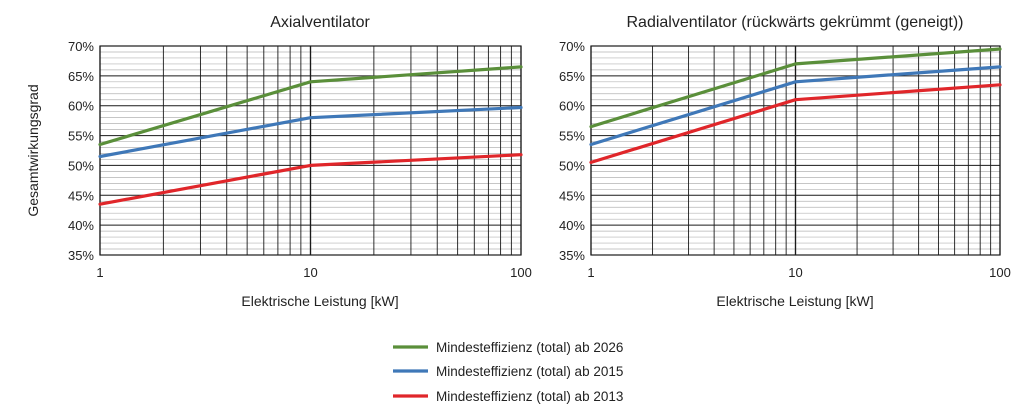  I want to click on legend-label: Mindesteffizienz (total) ab 2026, so click(529, 347).